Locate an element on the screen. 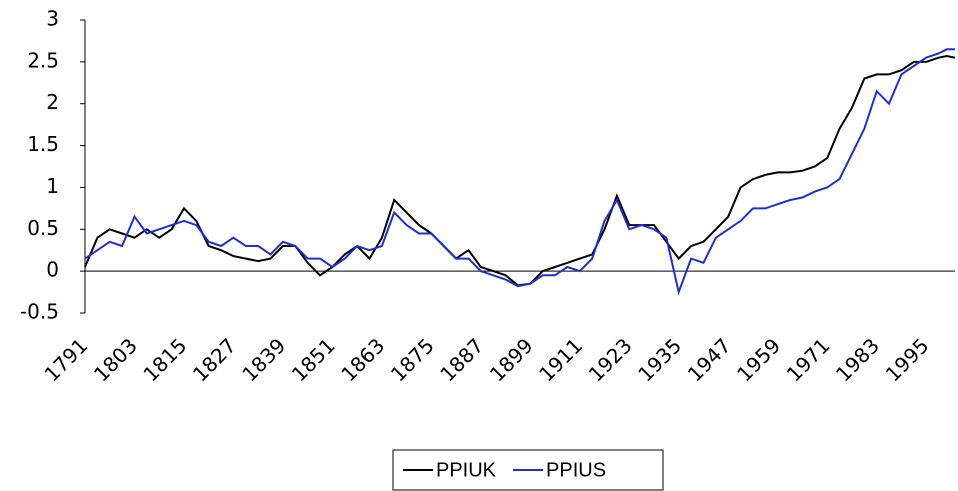  x-tick-label: 1815 is located at coordinates (164, 359).